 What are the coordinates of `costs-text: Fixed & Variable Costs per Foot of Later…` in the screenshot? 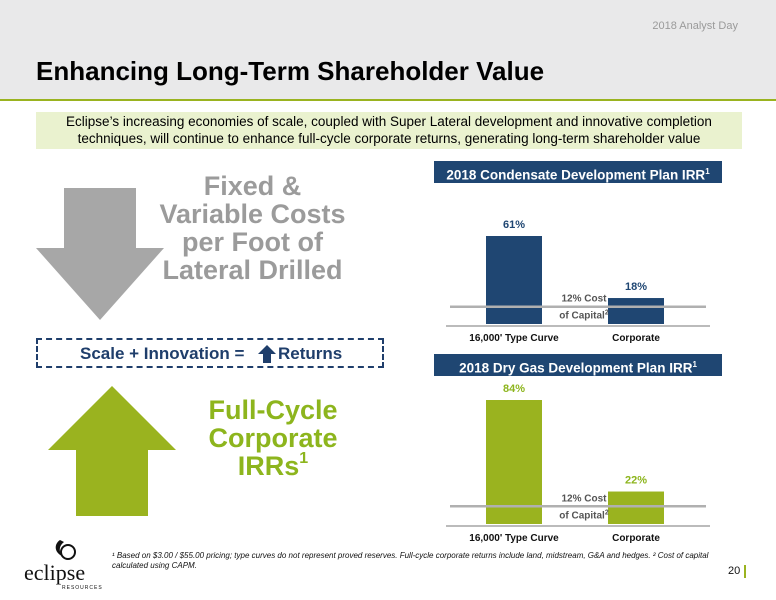 It's located at (252, 228).